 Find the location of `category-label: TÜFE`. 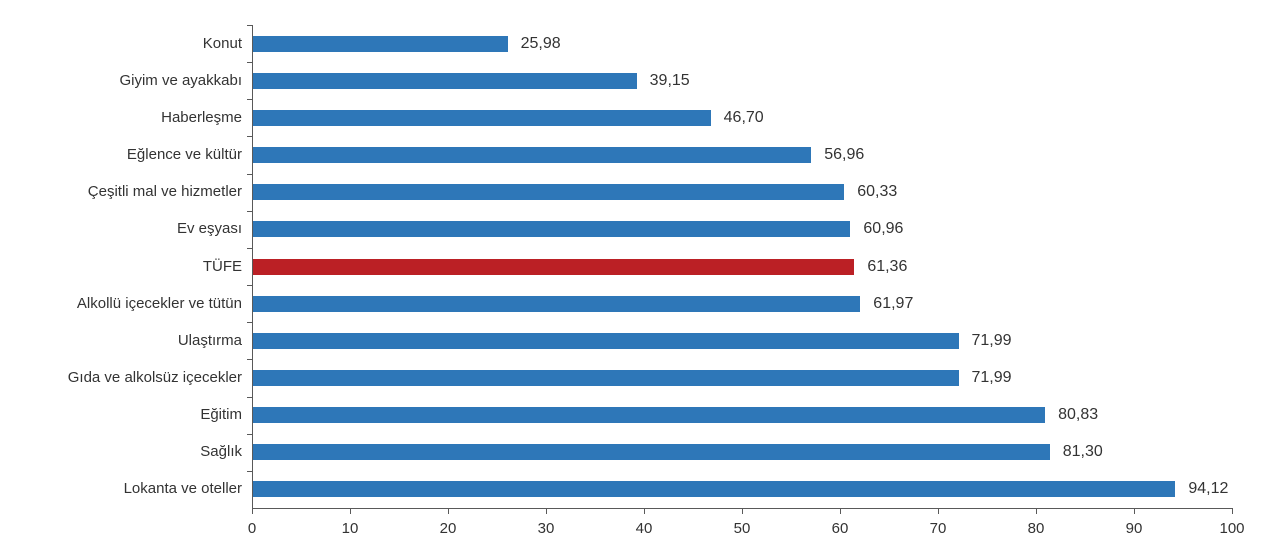

category-label: TÜFE is located at coordinates (222, 266).